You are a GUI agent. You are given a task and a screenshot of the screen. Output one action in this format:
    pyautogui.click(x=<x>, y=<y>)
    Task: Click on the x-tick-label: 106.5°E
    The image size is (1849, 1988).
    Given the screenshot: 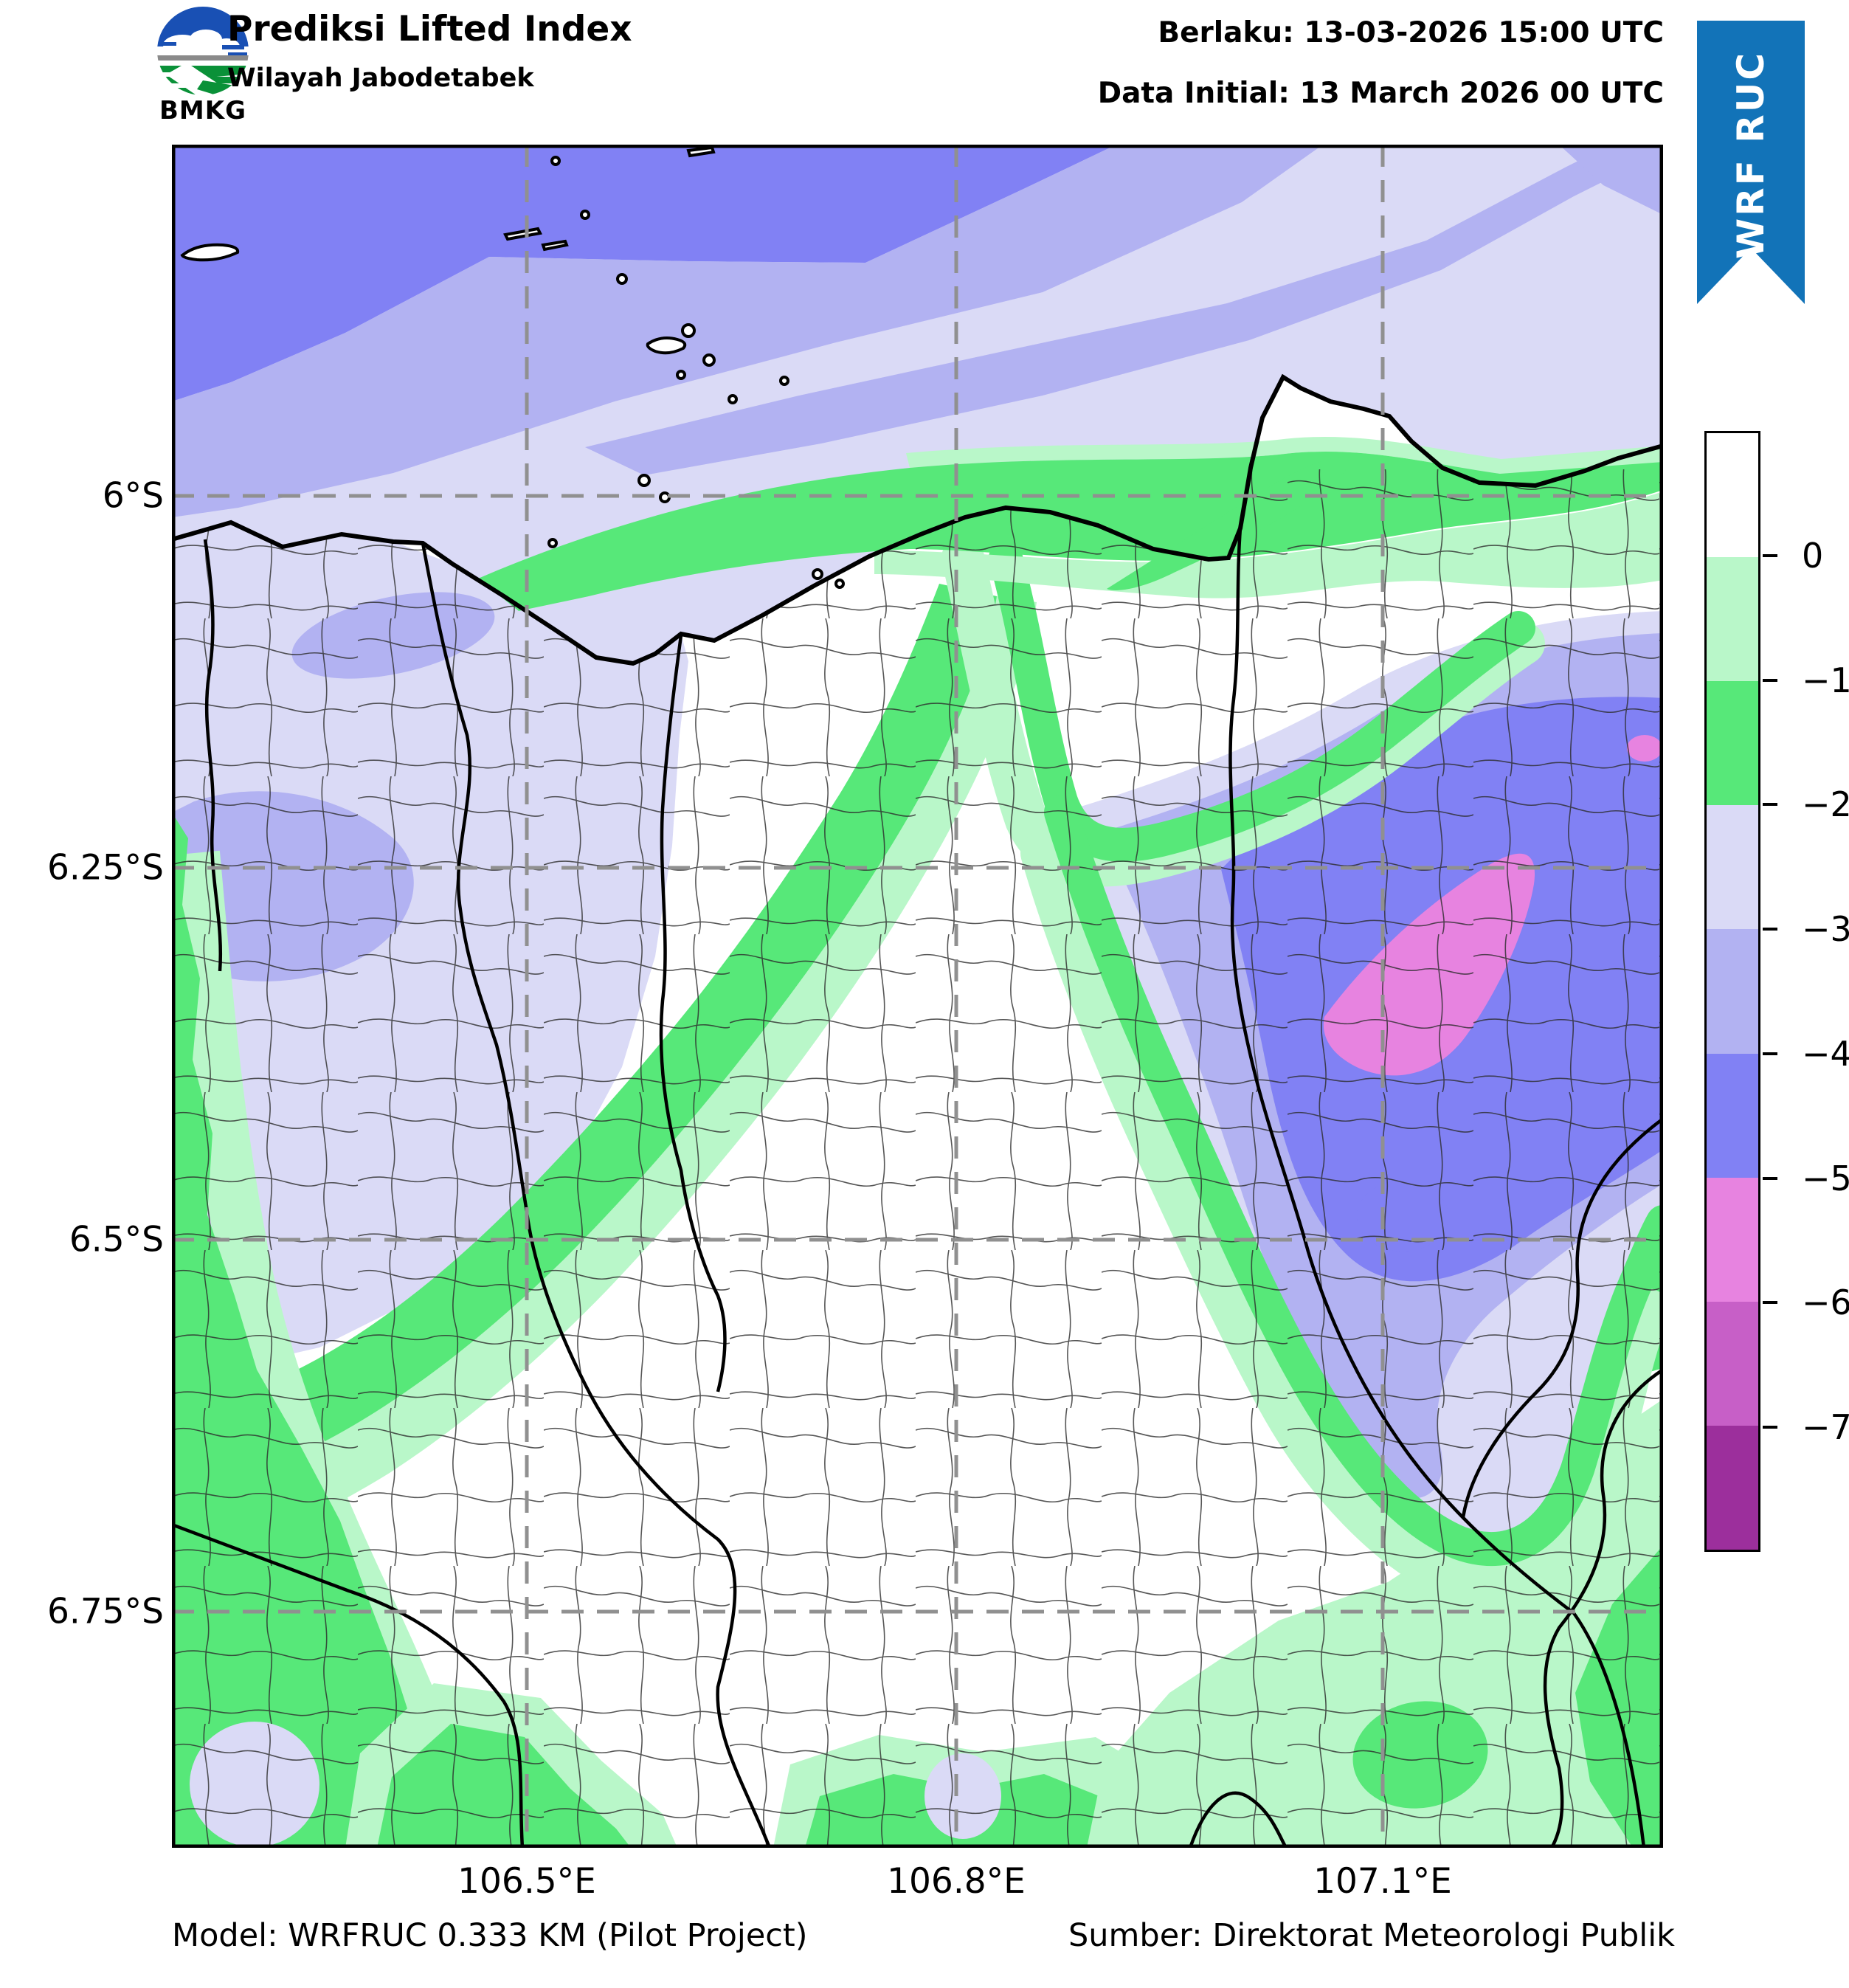 What is the action you would take?
    pyautogui.click(x=526, y=1881)
    